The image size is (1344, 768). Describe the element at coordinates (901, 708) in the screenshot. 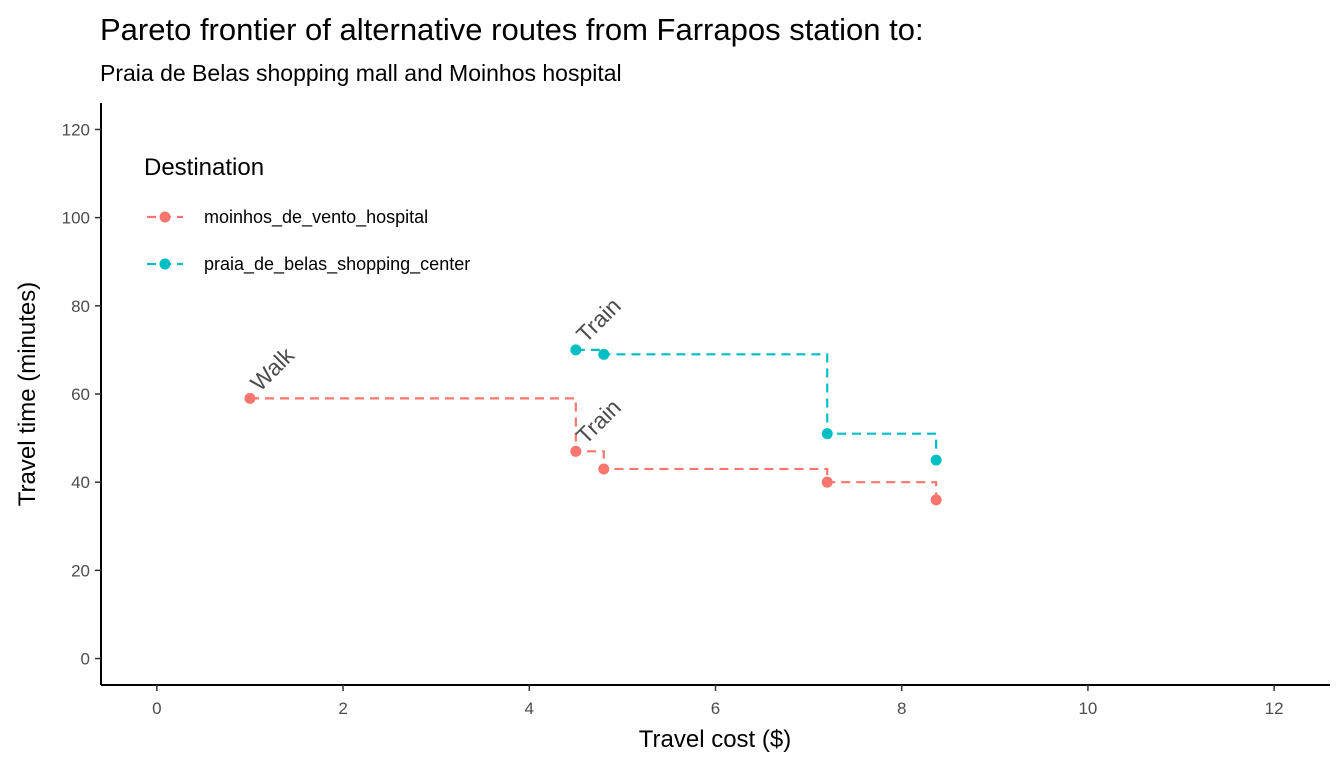

I see `x-tick-label: 8` at that location.